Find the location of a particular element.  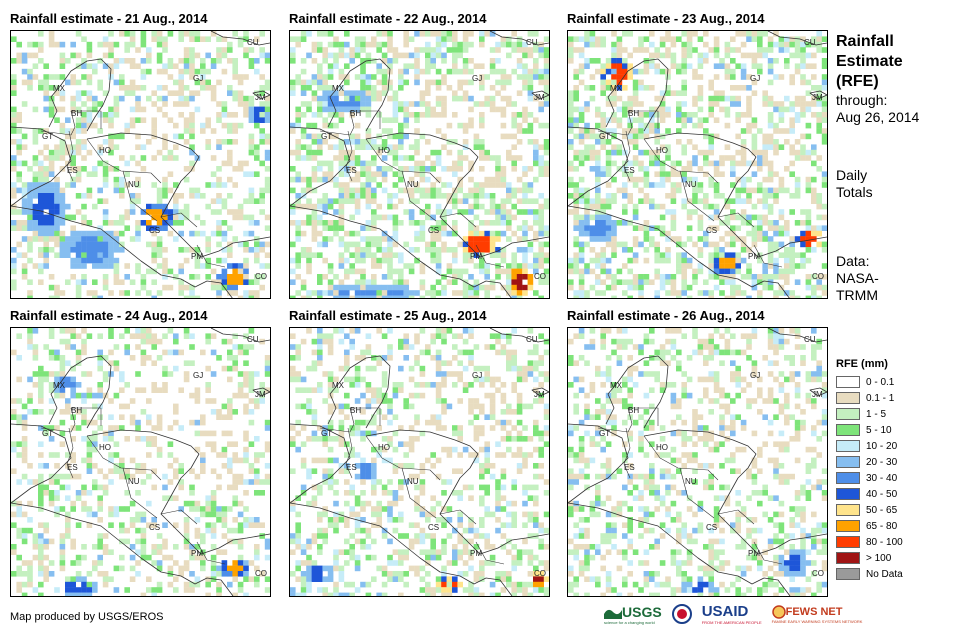

cuba-coastline is located at coordinates (240, 335).